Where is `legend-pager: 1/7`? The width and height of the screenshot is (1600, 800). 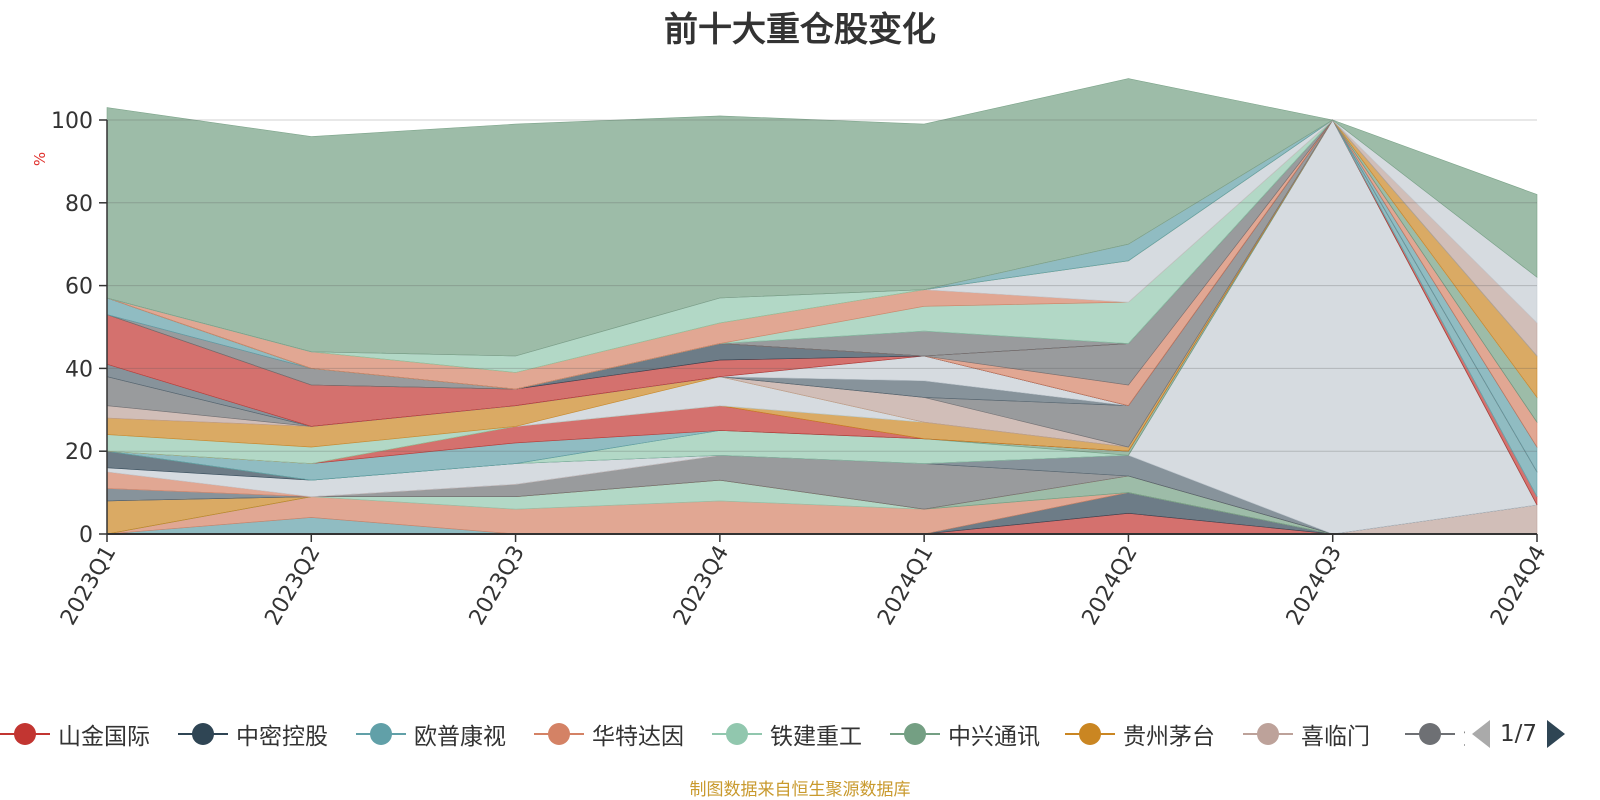 legend-pager: 1/7 is located at coordinates (1519, 734).